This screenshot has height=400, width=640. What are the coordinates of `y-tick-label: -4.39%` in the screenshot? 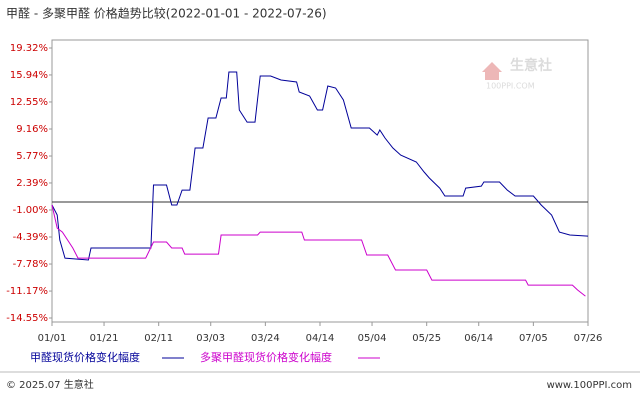 It's located at (30, 237).